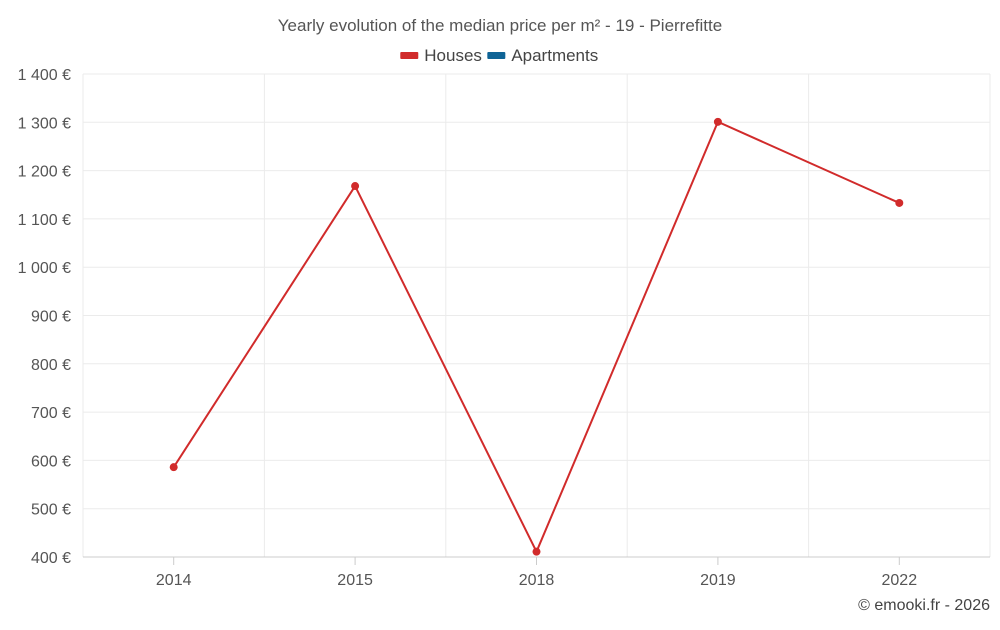 The image size is (1000, 630). Describe the element at coordinates (718, 580) in the screenshot. I see `x-tick-label: 2019` at that location.